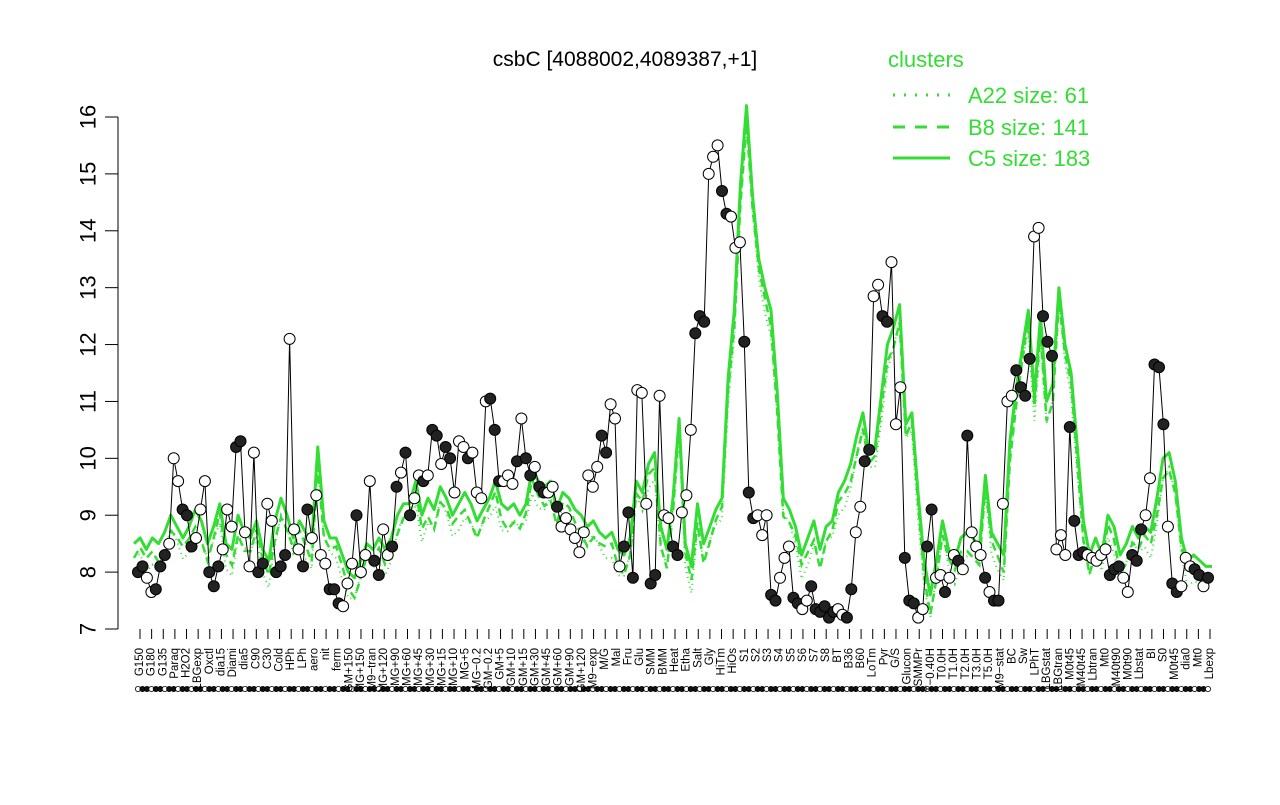 This screenshot has width=1280, height=805. Describe the element at coordinates (1028, 95) in the screenshot. I see `legend-label-a22: A22 size: 61` at that location.